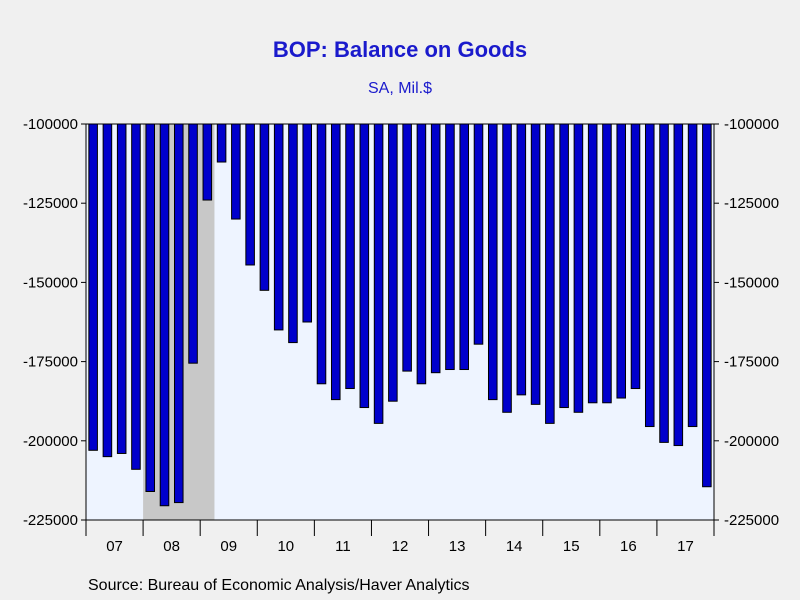  Describe the element at coordinates (571, 546) in the screenshot. I see `x-tick-label: 15` at that location.